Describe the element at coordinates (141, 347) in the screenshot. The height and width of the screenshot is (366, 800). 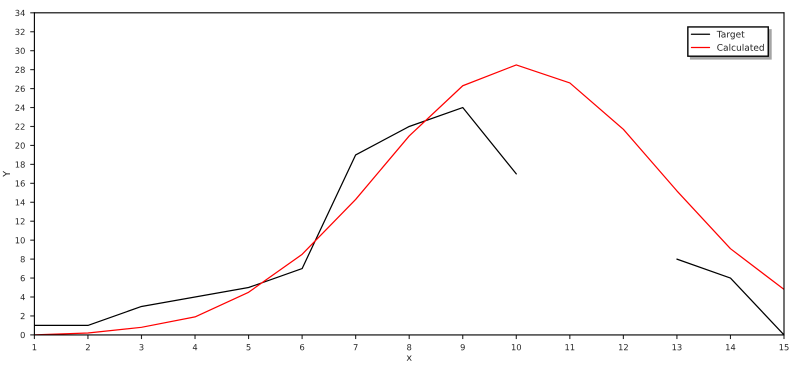
I see `x-tick-label: 3` at that location.